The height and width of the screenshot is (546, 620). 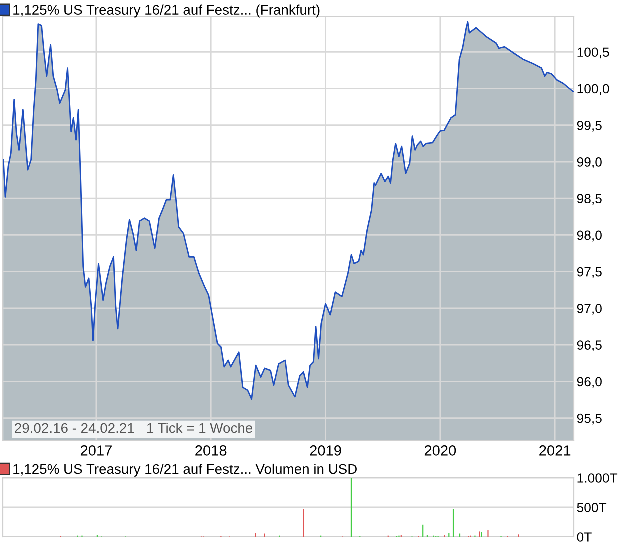 What do you see at coordinates (584, 537) in the screenshot?
I see `y-tick-label: 0T` at bounding box center [584, 537].